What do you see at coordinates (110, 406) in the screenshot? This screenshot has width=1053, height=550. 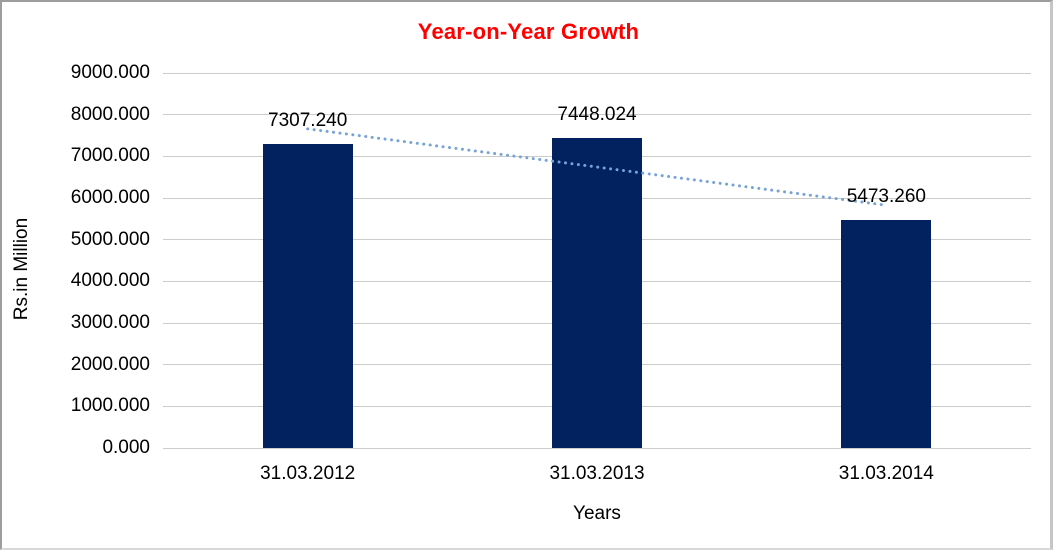 I see `y-tick-label: 1000.000` at bounding box center [110, 406].